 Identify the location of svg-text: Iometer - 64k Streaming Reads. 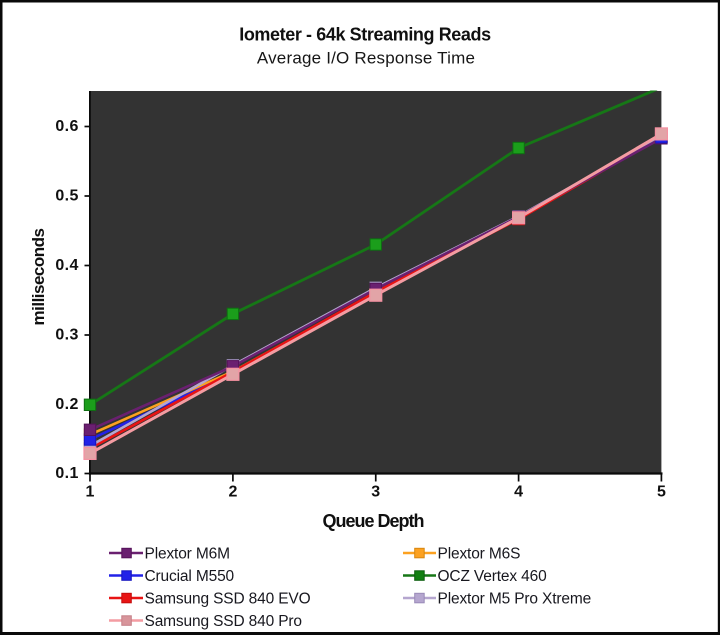
(365, 35).